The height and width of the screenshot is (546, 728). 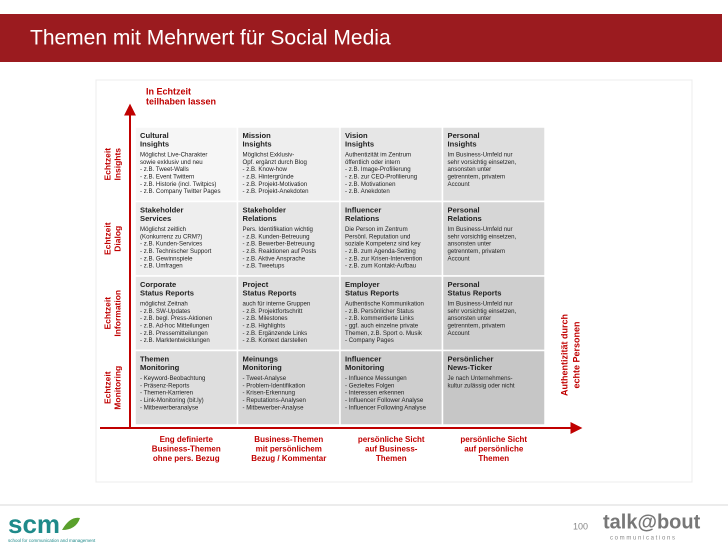 What do you see at coordinates (379, 318) in the screenshot?
I see `cell-text: - z.B. kommentierte Links` at bounding box center [379, 318].